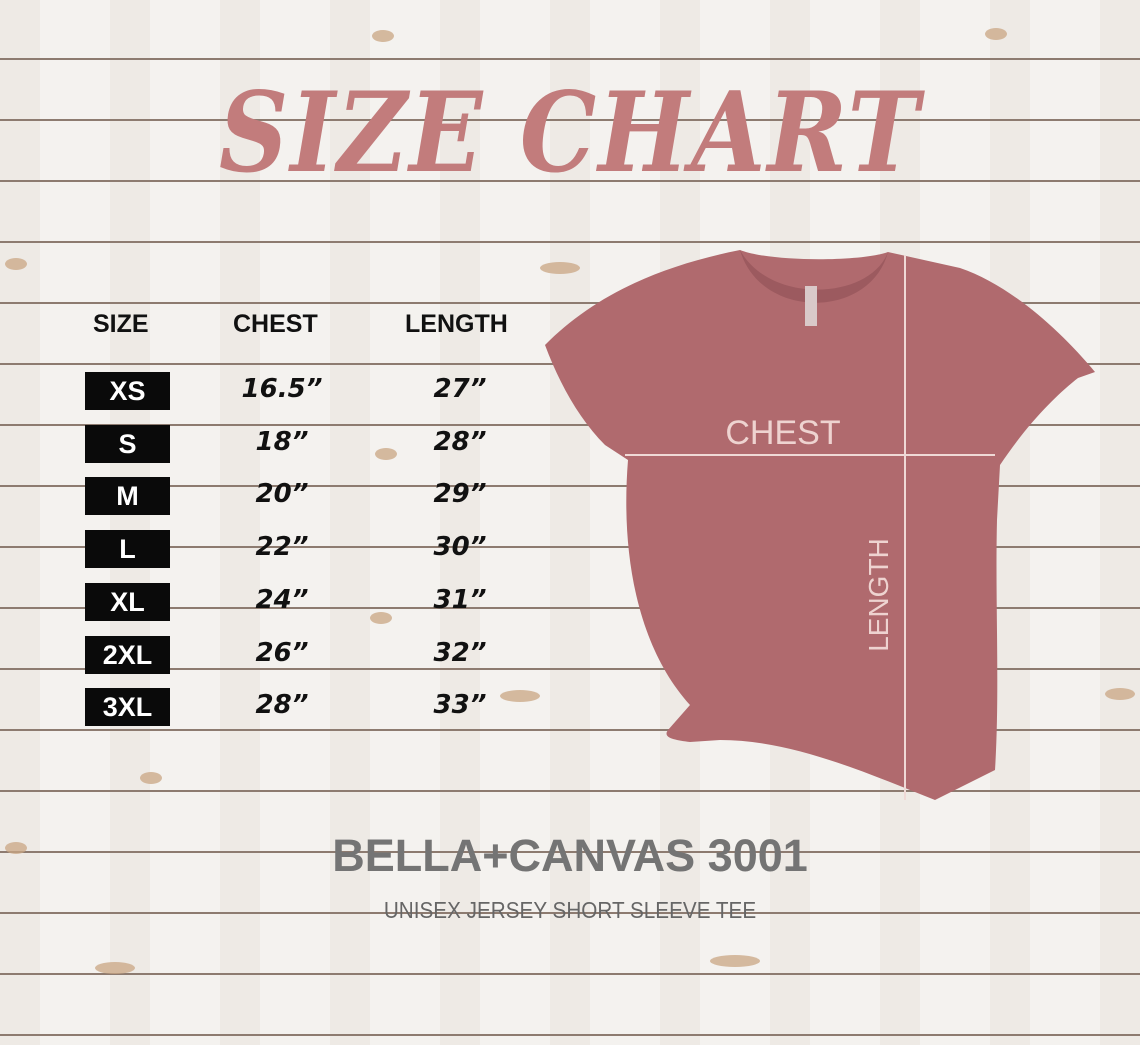  I want to click on chest-value: 18”, so click(282, 441).